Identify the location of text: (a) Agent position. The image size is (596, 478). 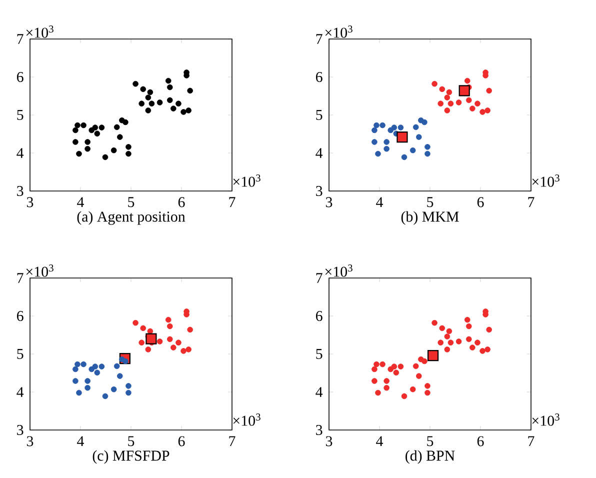
(131, 218).